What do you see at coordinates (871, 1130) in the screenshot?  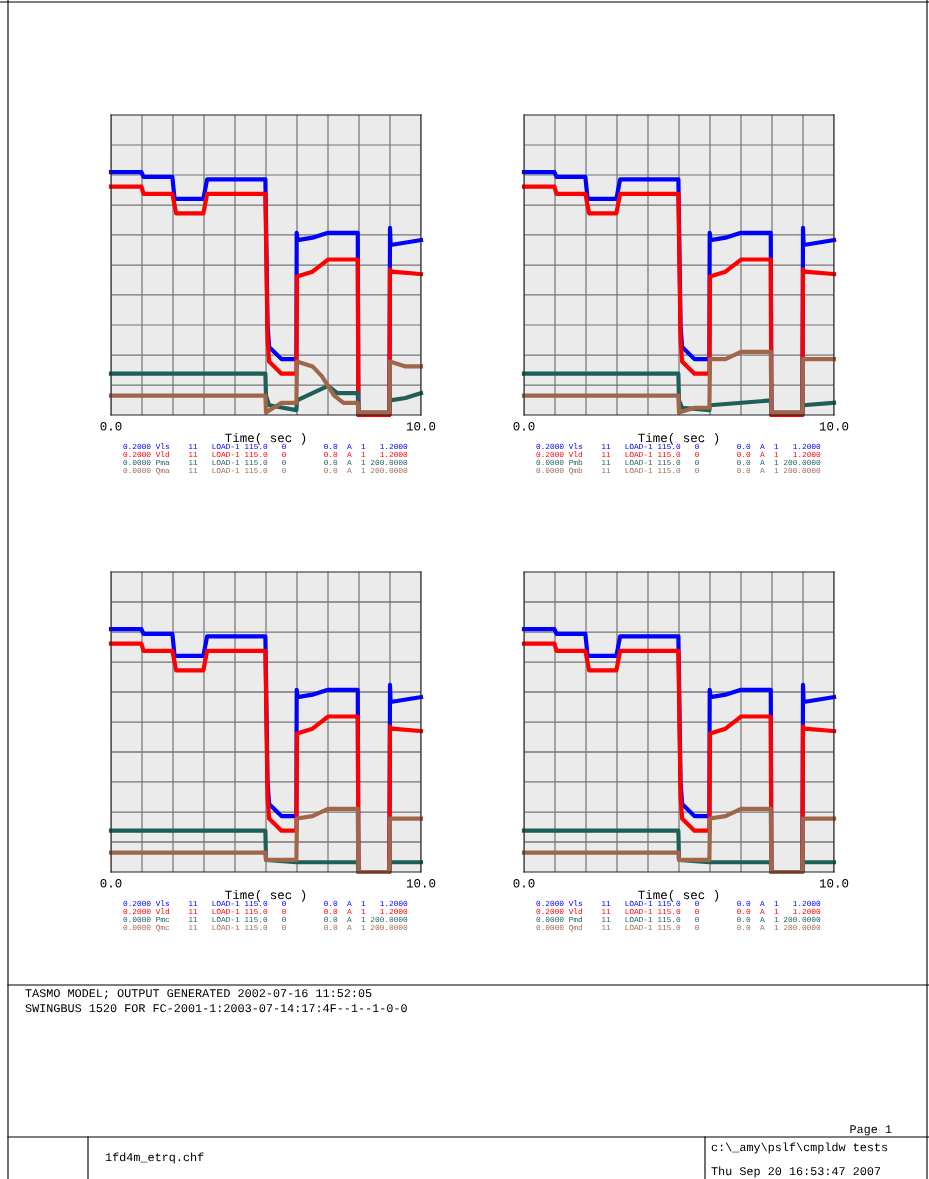 I see `text: Page 1` at bounding box center [871, 1130].